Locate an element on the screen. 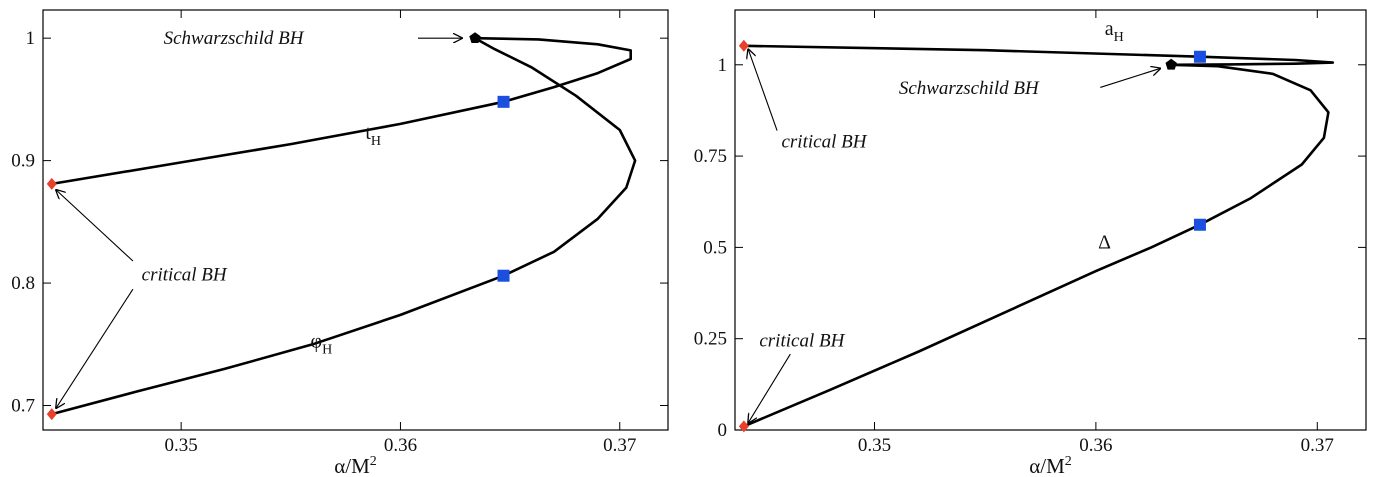  series-label-name: Δ is located at coordinates (1104, 242).